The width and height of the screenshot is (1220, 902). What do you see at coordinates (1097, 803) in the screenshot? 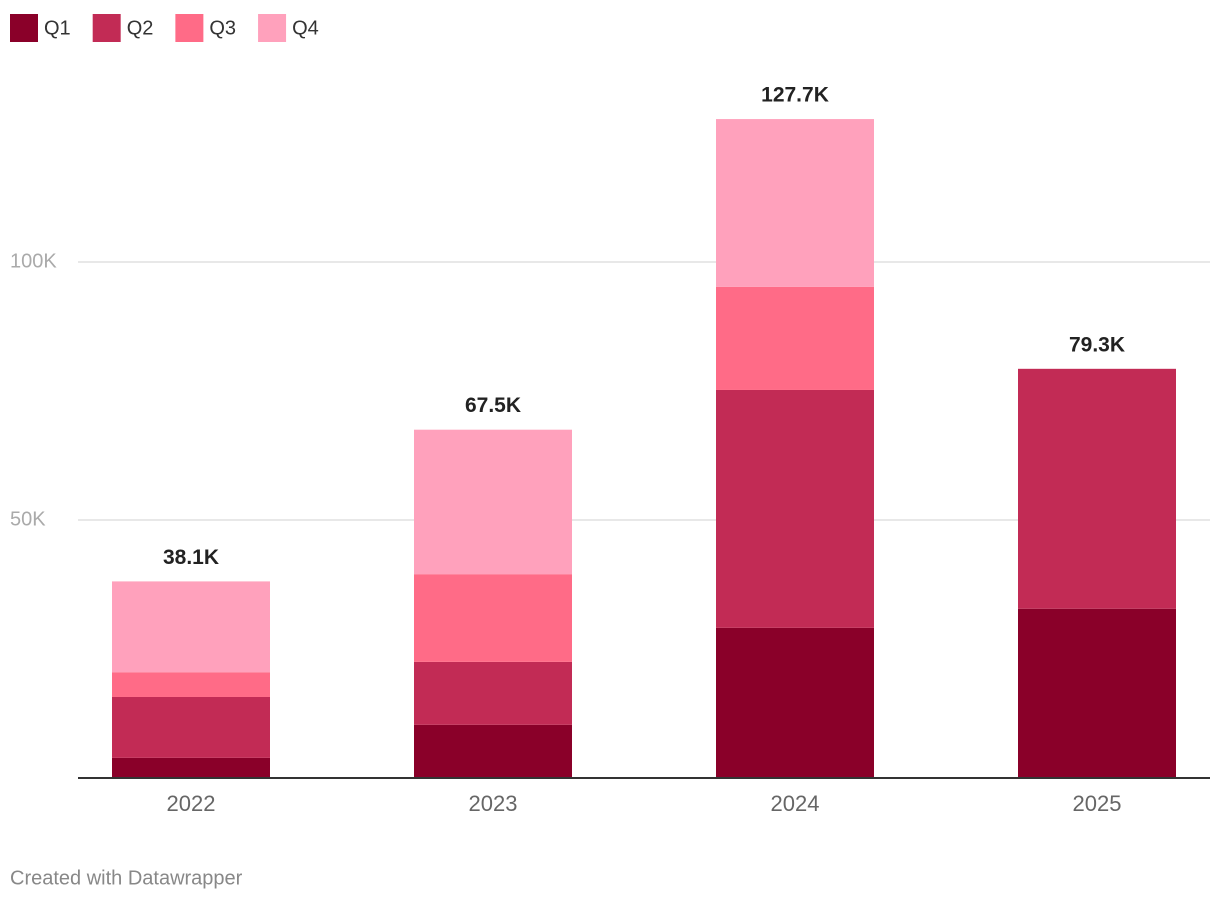
I see `x-tick-label: 2025` at bounding box center [1097, 803].